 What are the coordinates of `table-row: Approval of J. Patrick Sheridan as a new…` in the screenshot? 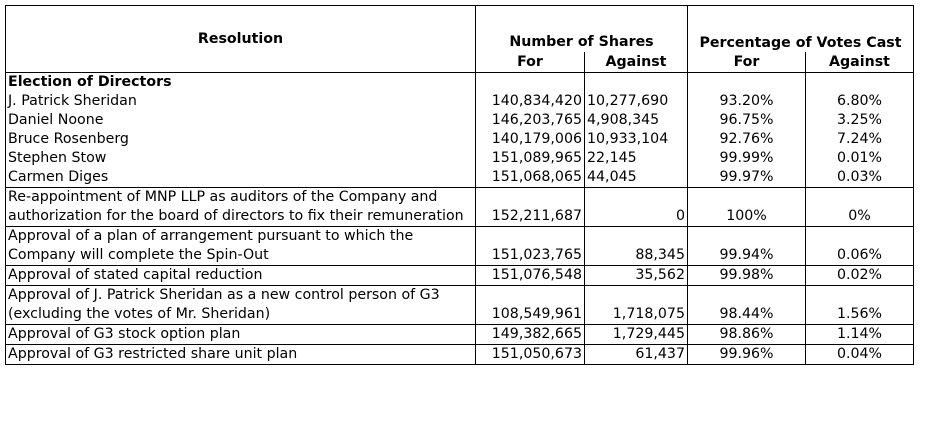 It's located at (459, 305).